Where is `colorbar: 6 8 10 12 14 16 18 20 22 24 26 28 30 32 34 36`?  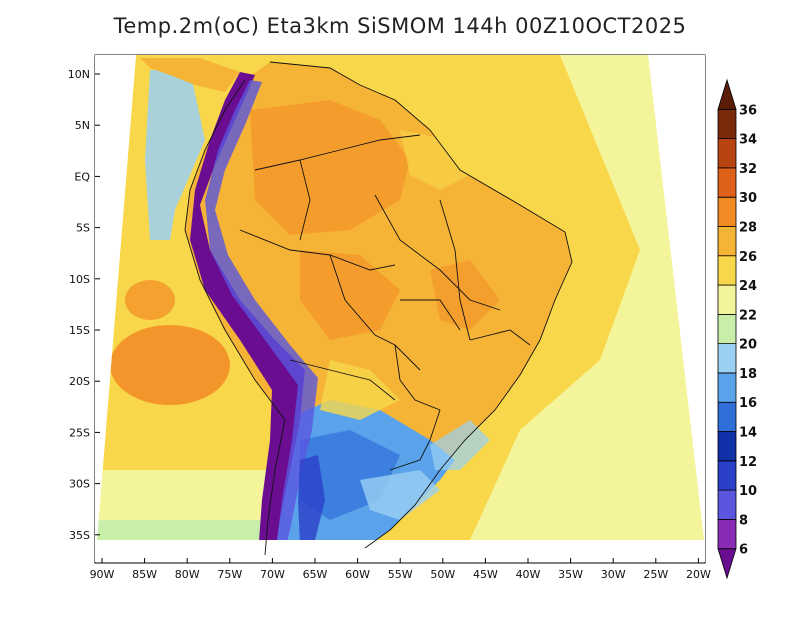 colorbar: 6 8 10 12 14 16 18 20 22 24 26 28 30 32 34 36 is located at coordinates (737, 329).